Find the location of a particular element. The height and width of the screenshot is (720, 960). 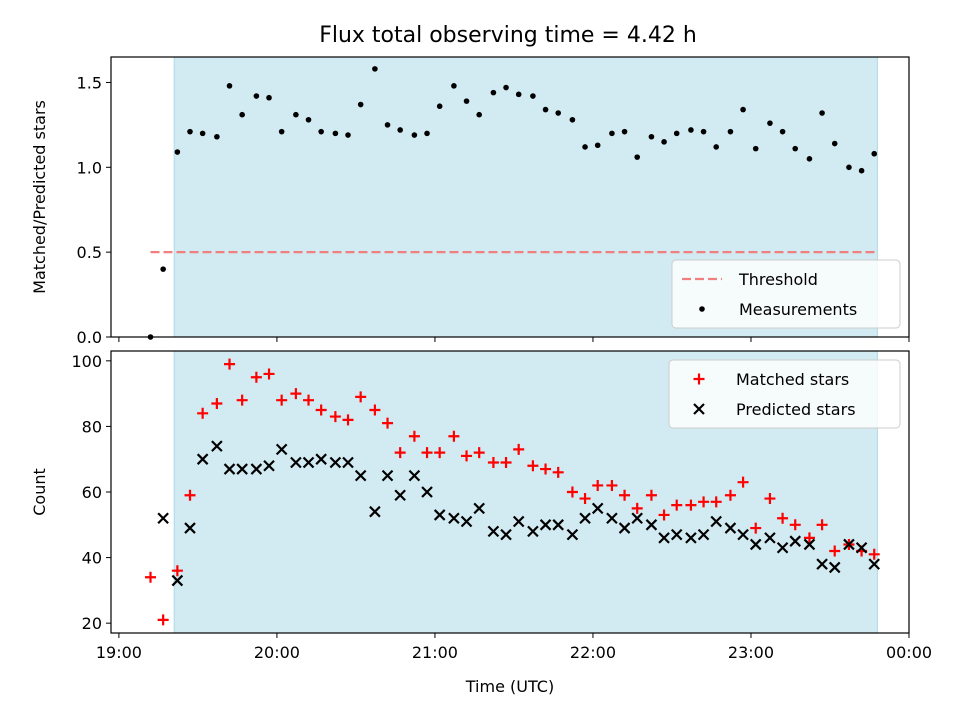

y-tick-label: 80 is located at coordinates (92, 426).